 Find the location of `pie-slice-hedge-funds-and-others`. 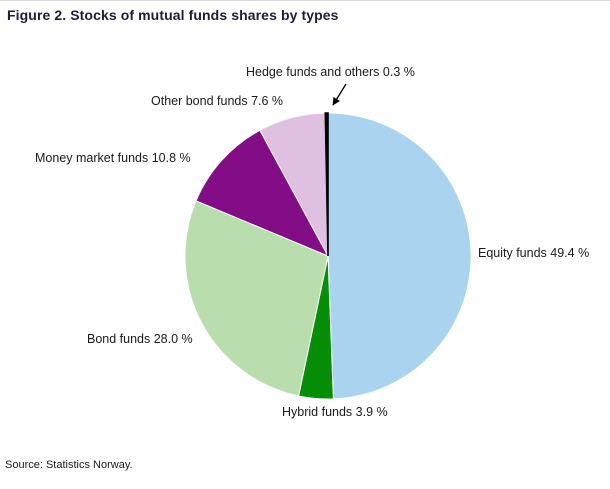

pie-slice-hedge-funds-and-others is located at coordinates (326, 184).